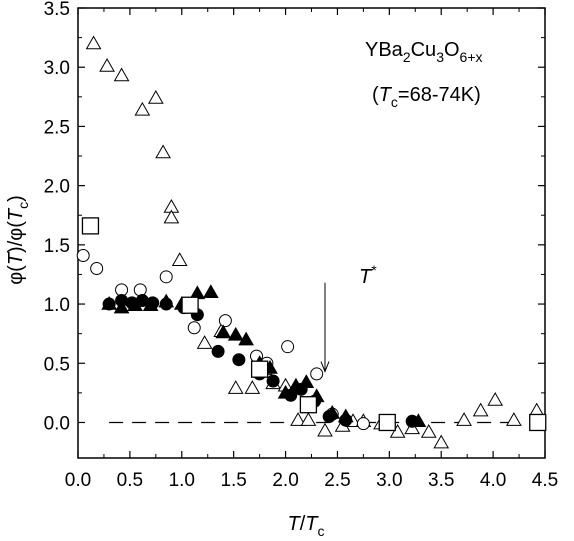 This screenshot has height=541, width=574. What do you see at coordinates (368, 275) in the screenshot?
I see `tstar-label: T*` at bounding box center [368, 275].